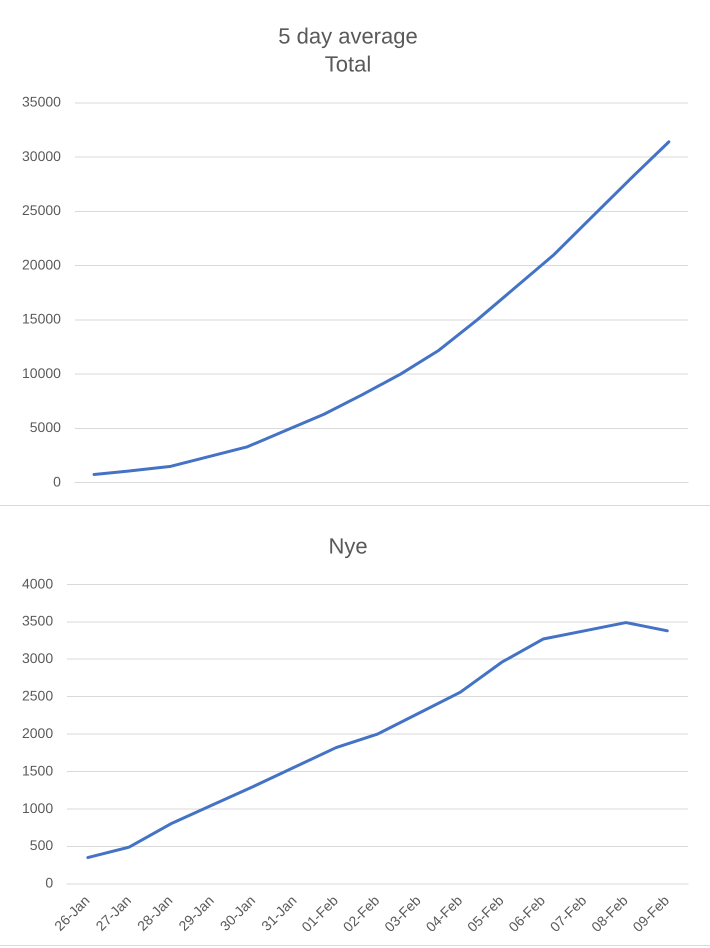 The width and height of the screenshot is (710, 948). Describe the element at coordinates (42, 210) in the screenshot. I see `y-tick-label: 25000` at that location.